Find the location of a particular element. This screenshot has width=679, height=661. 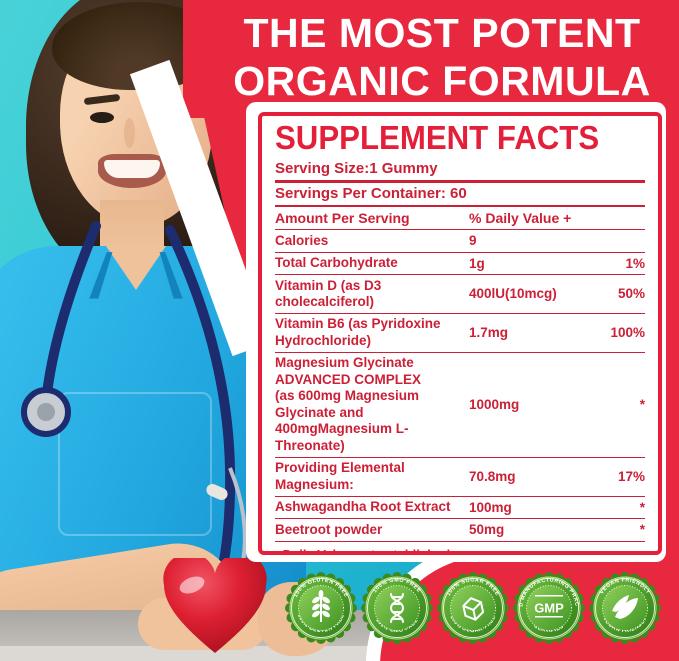

table-row: Total Carbohydrate 1g 1% is located at coordinates (460, 264).